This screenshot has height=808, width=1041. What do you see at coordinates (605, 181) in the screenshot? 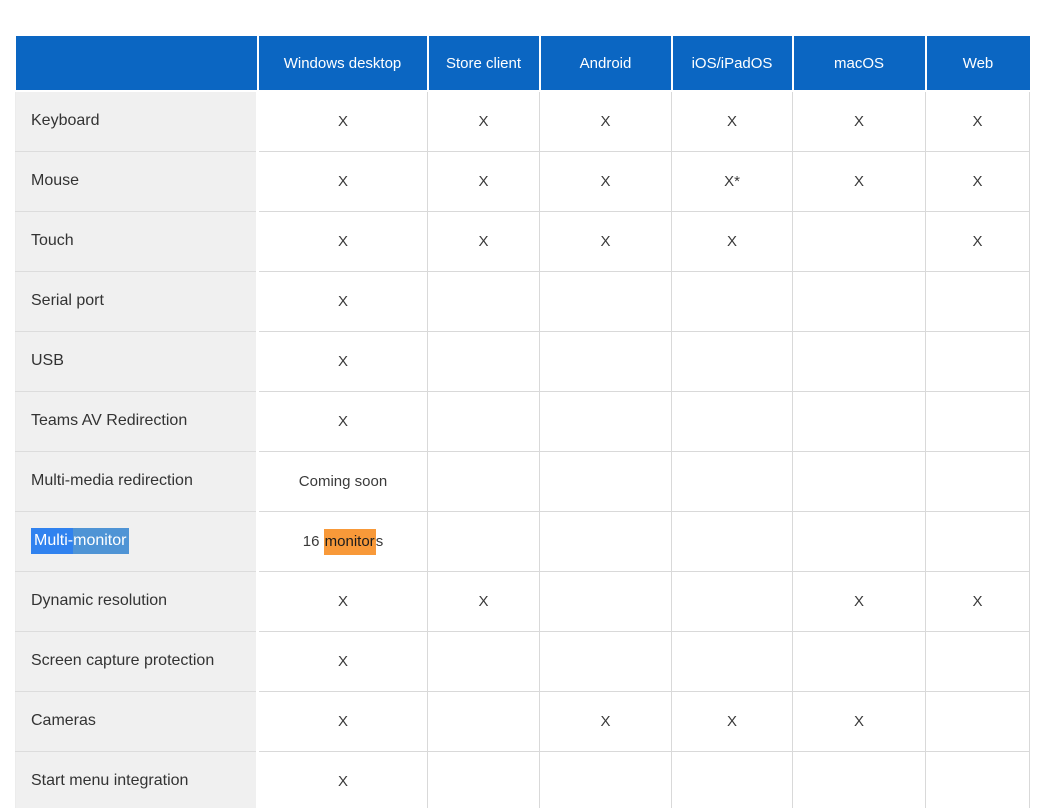
I see `cell-mouse-android: X` at bounding box center [605, 181].